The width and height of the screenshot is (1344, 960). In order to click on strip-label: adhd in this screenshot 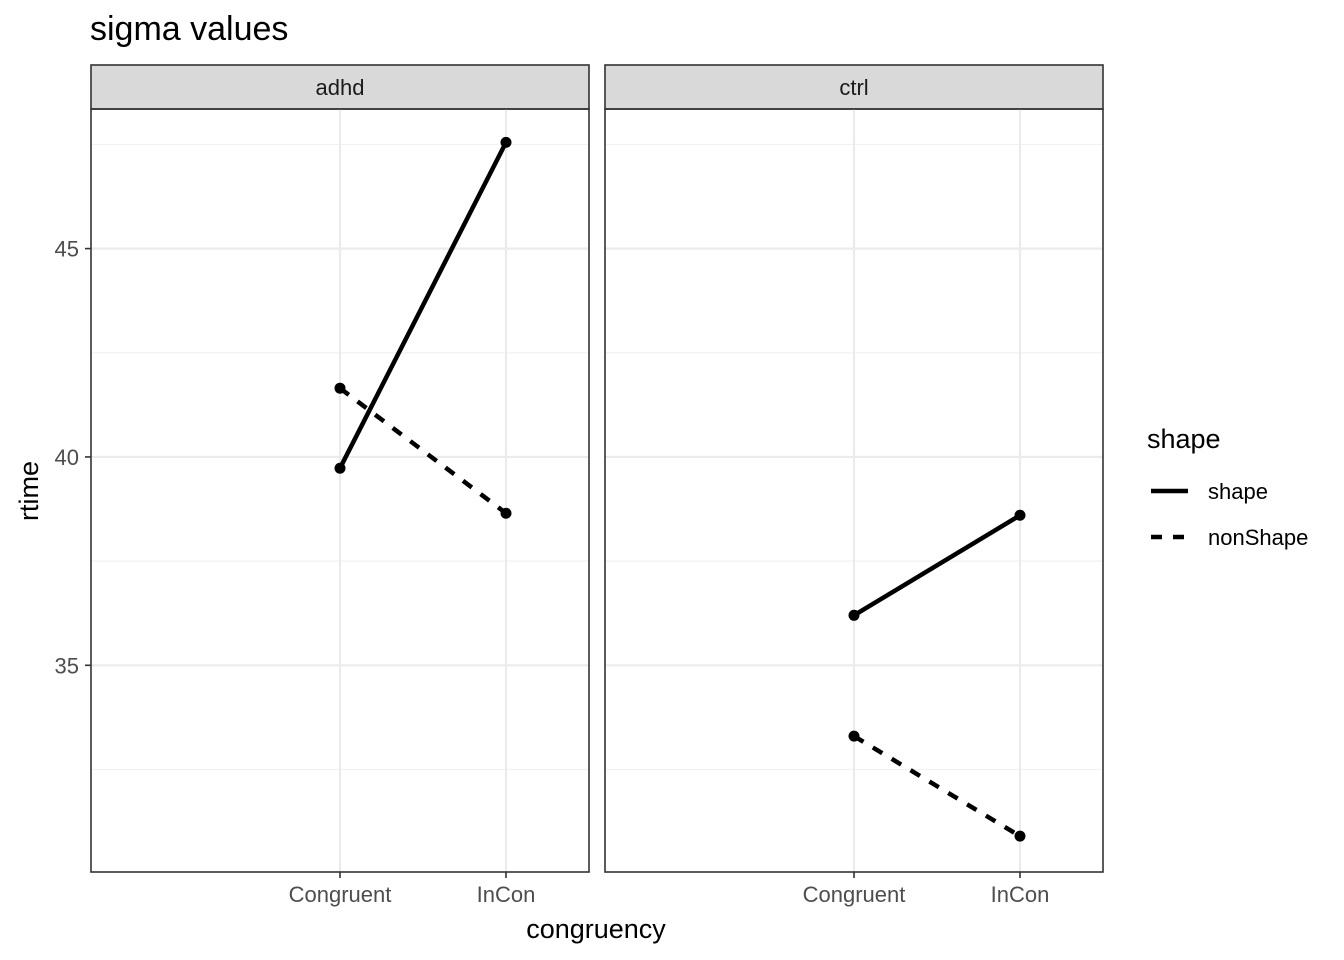, I will do `click(340, 87)`.